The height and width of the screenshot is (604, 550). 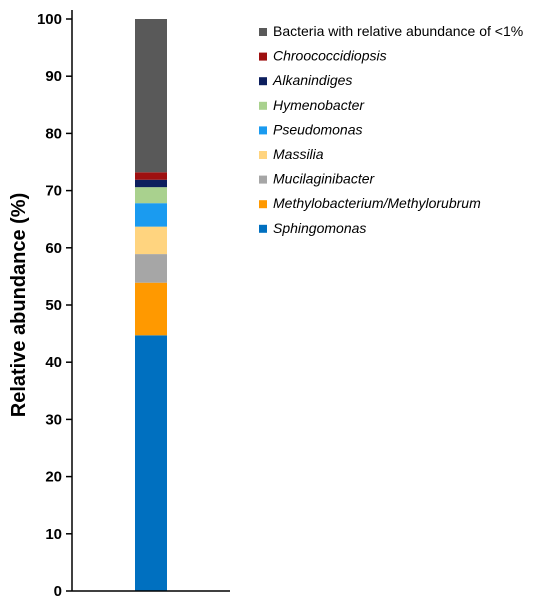 What do you see at coordinates (298, 154) in the screenshot?
I see `legend-label: Massilia` at bounding box center [298, 154].